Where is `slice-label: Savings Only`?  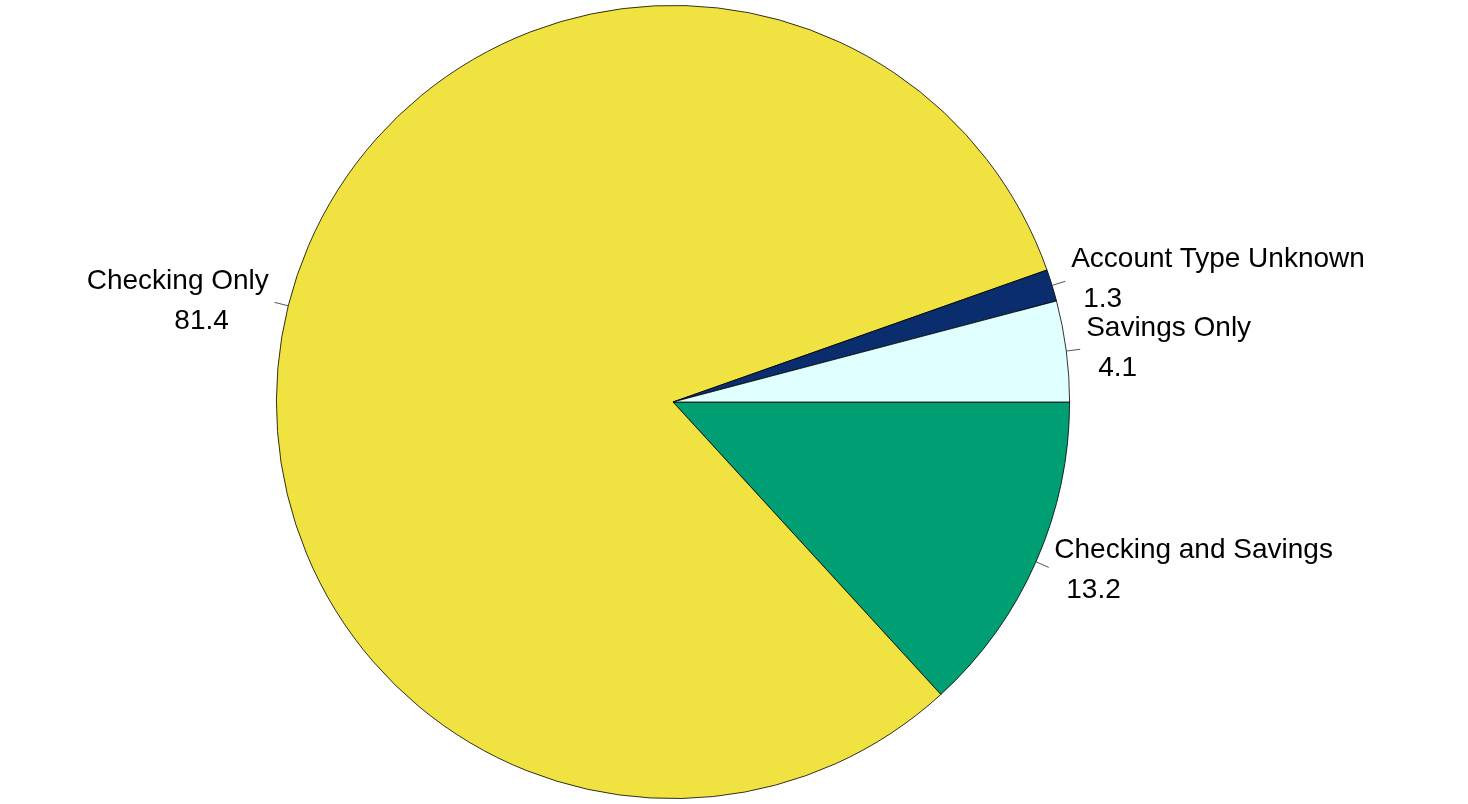 slice-label: Savings Only is located at coordinates (1169, 327).